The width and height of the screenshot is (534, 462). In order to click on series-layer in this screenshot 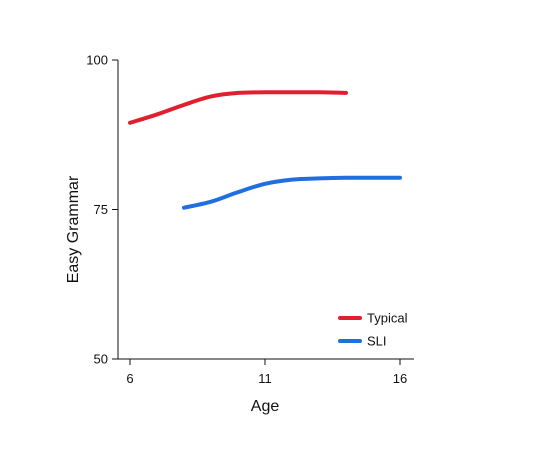, I will do `click(265, 150)`.